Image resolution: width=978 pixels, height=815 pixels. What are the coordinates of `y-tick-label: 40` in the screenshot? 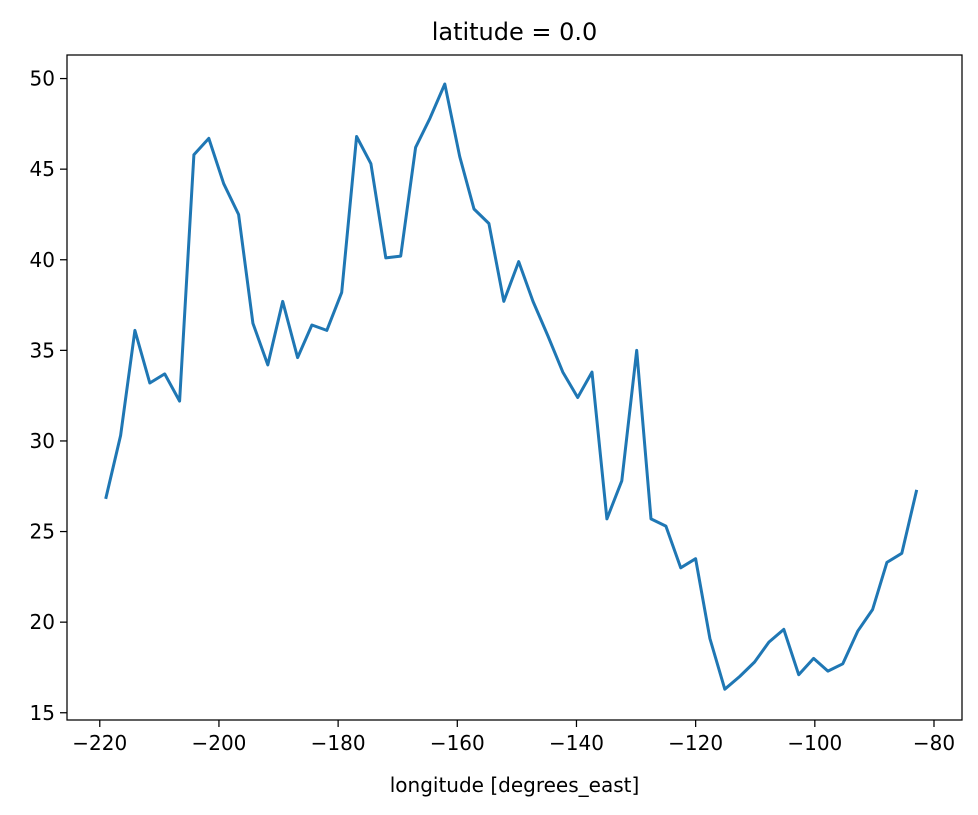 It's located at (42, 260).